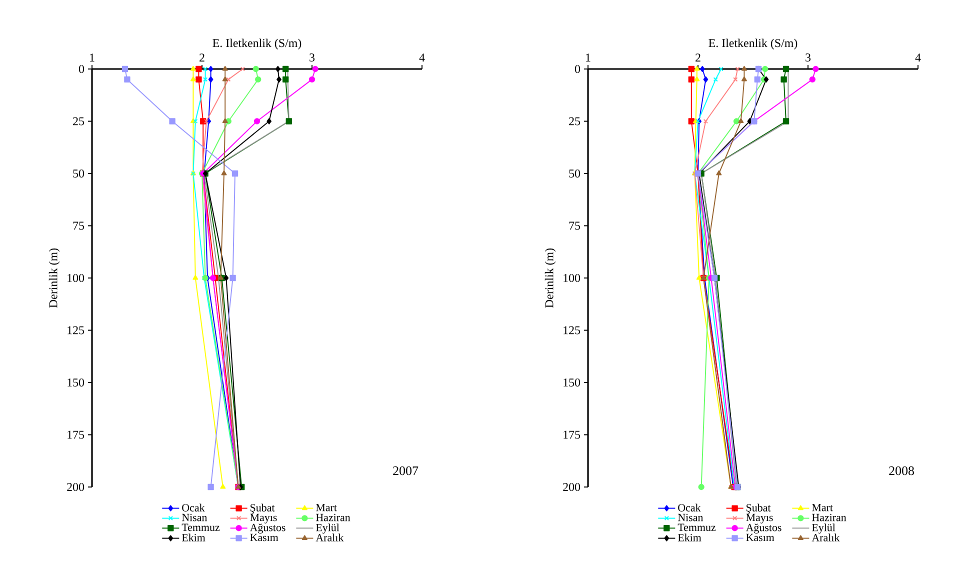 The image size is (966, 568). What do you see at coordinates (901, 471) in the screenshot?
I see `annotation: 2008` at bounding box center [901, 471].